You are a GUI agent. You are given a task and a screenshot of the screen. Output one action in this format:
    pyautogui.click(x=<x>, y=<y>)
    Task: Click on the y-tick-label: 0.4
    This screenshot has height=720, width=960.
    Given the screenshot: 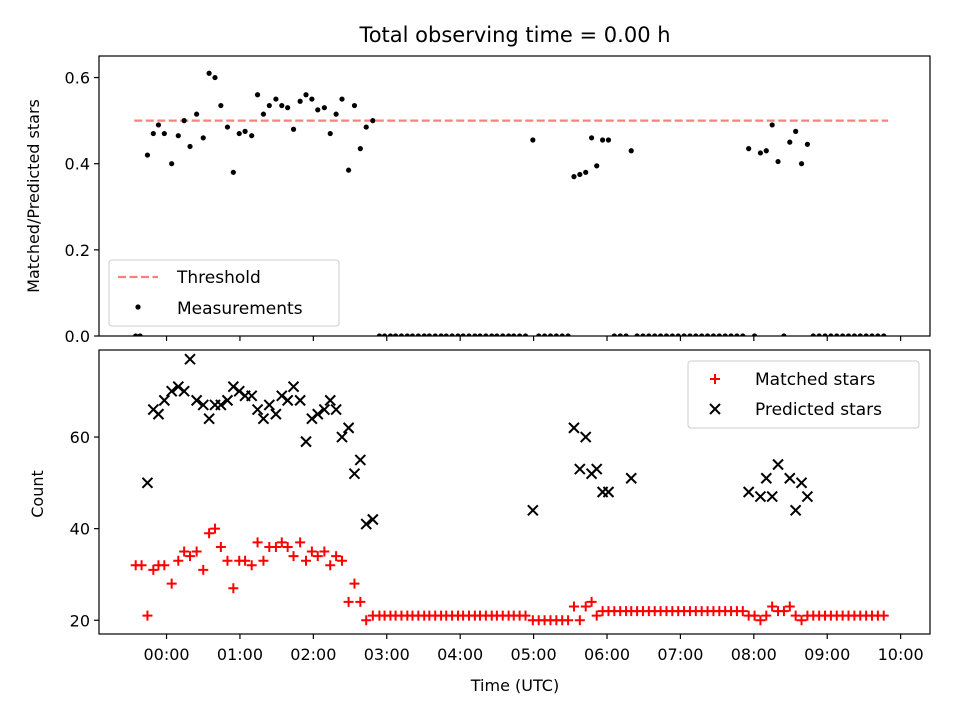 What is the action you would take?
    pyautogui.click(x=77, y=164)
    